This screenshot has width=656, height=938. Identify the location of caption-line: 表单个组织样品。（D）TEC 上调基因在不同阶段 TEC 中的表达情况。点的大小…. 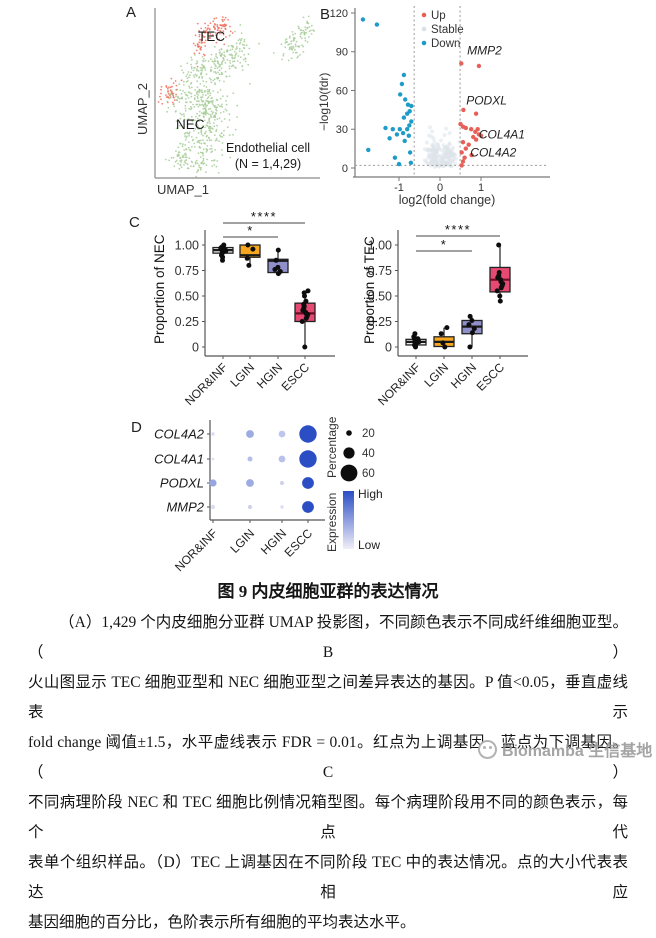
(328, 877).